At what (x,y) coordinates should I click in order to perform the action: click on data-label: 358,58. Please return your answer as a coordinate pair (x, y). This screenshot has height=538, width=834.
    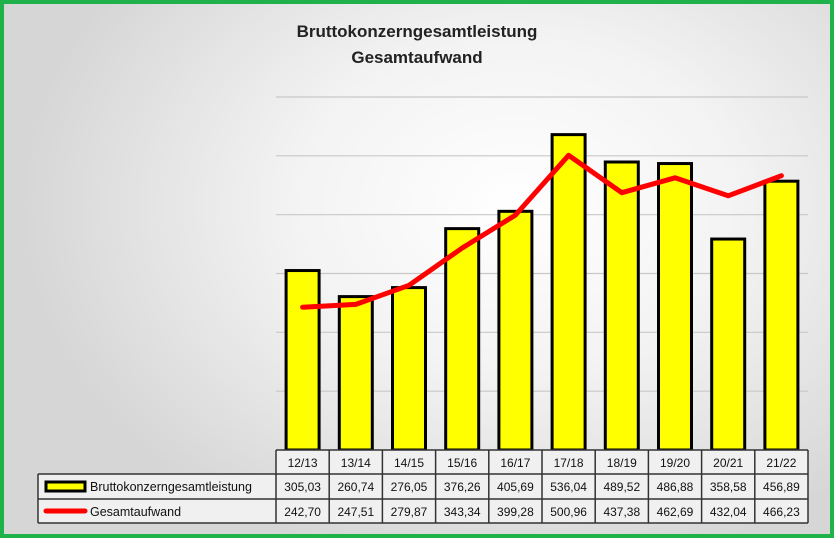
    Looking at the image, I should click on (728, 487).